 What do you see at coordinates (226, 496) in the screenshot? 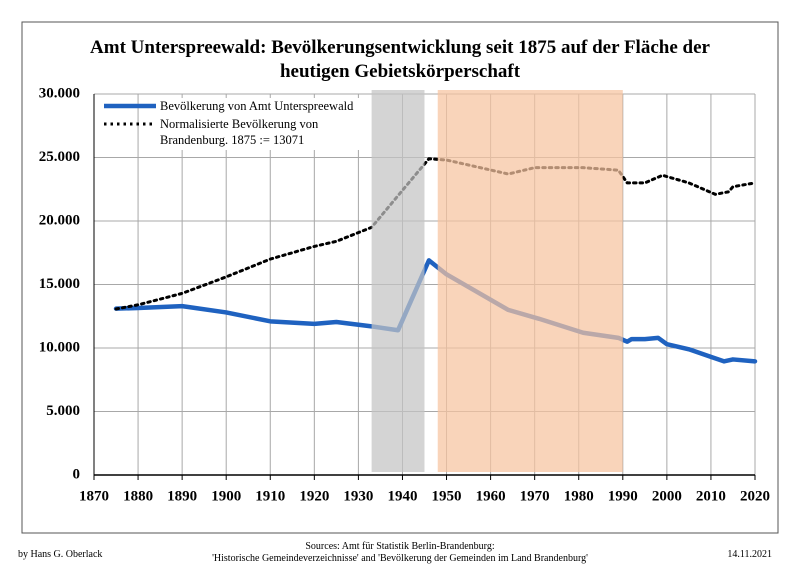
I see `x-tick-label: 1900` at bounding box center [226, 496].